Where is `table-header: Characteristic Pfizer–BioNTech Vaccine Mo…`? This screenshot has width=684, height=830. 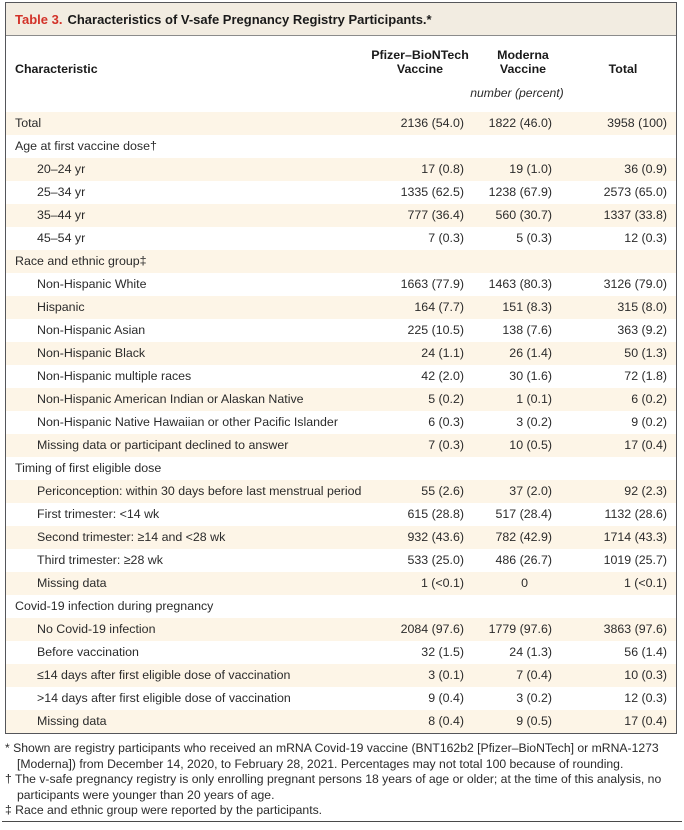 table-header: Characteristic Pfizer–BioNTech Vaccine Mo… is located at coordinates (341, 74).